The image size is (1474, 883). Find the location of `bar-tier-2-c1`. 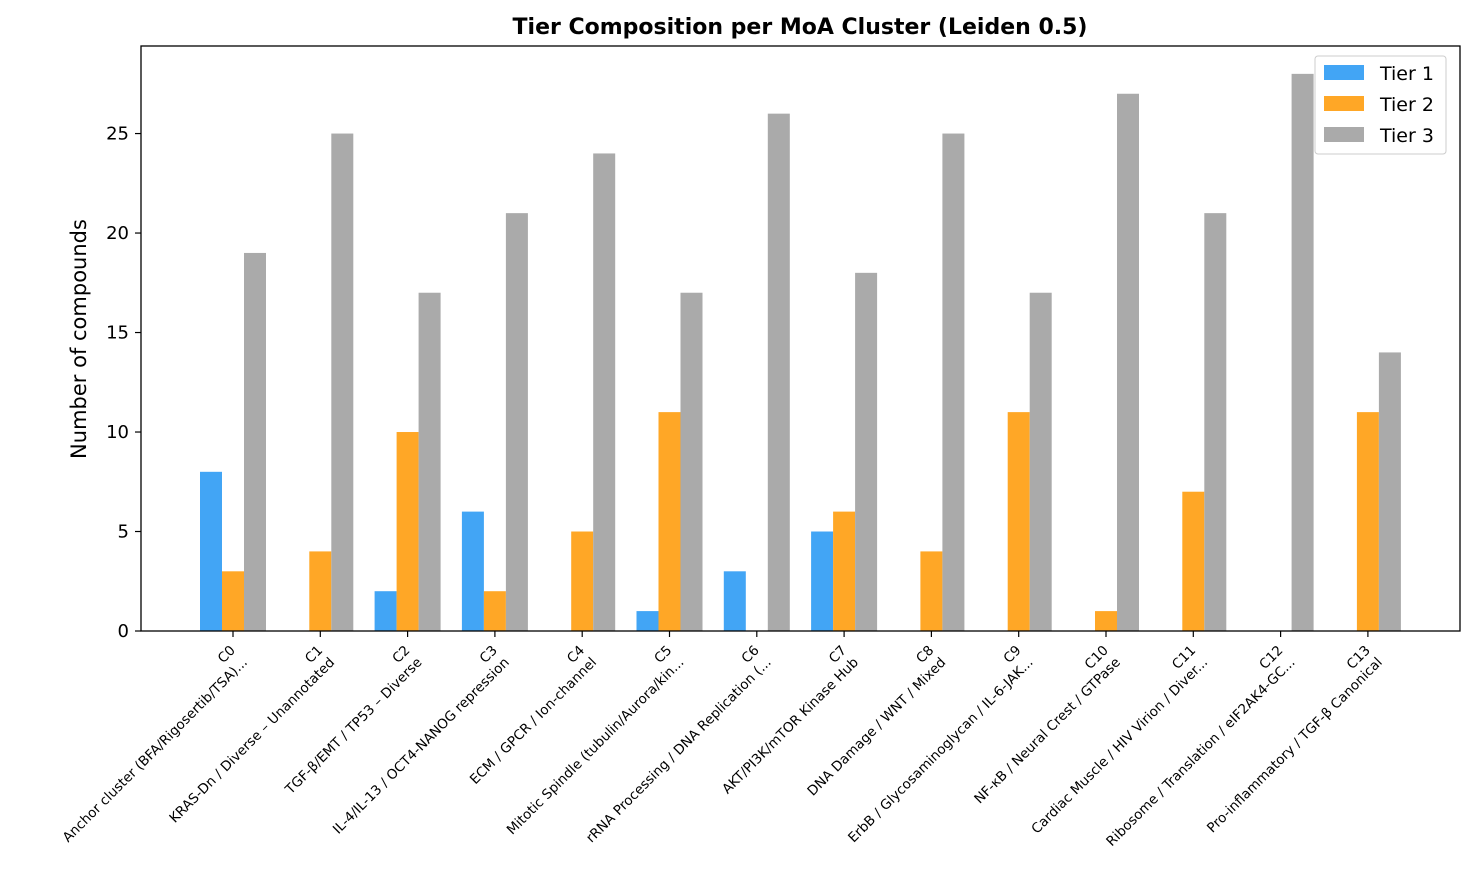

bar-tier-2-c1 is located at coordinates (320, 591).